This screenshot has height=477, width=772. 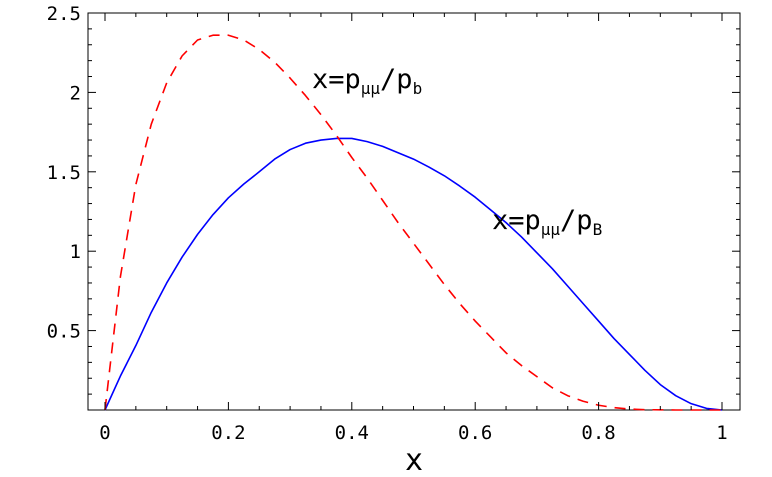 What do you see at coordinates (352, 433) in the screenshot?
I see `x-tick-label: 0.4` at bounding box center [352, 433].